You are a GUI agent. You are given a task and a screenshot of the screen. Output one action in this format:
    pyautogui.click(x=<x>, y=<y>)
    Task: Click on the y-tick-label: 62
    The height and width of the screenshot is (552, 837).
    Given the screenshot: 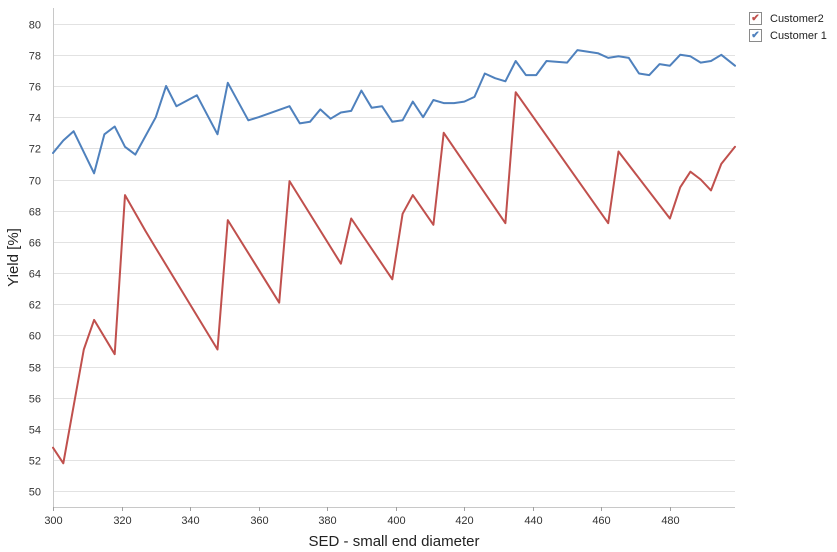 What is the action you would take?
    pyautogui.click(x=35, y=306)
    